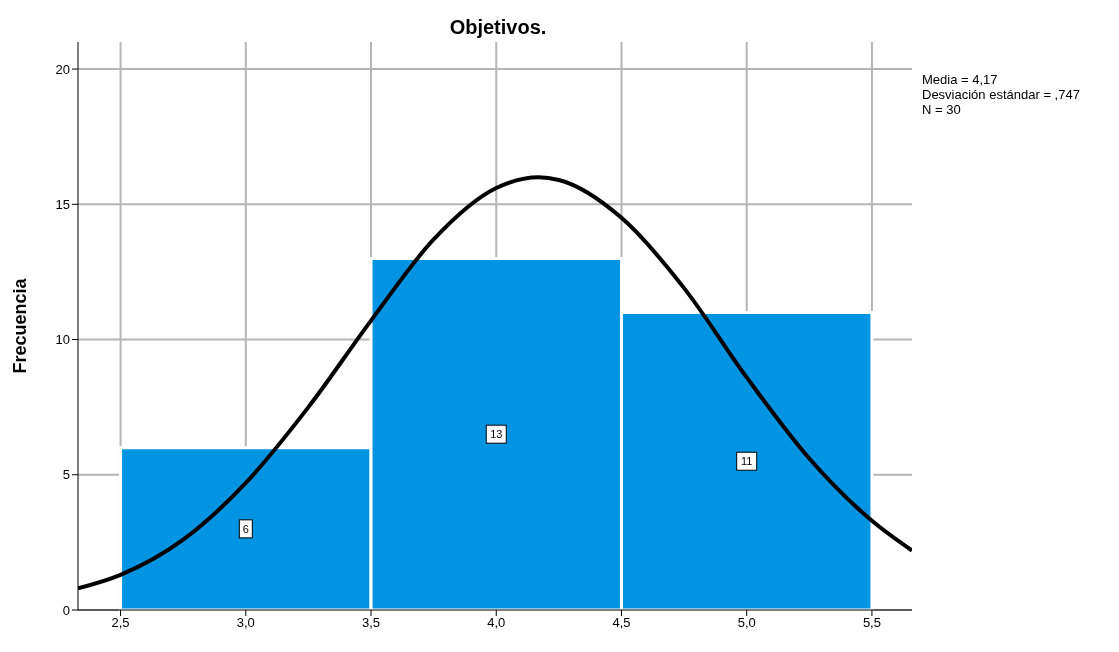 The height and width of the screenshot is (652, 1119). I want to click on y-axis-title: Frecuencia, so click(20, 325).